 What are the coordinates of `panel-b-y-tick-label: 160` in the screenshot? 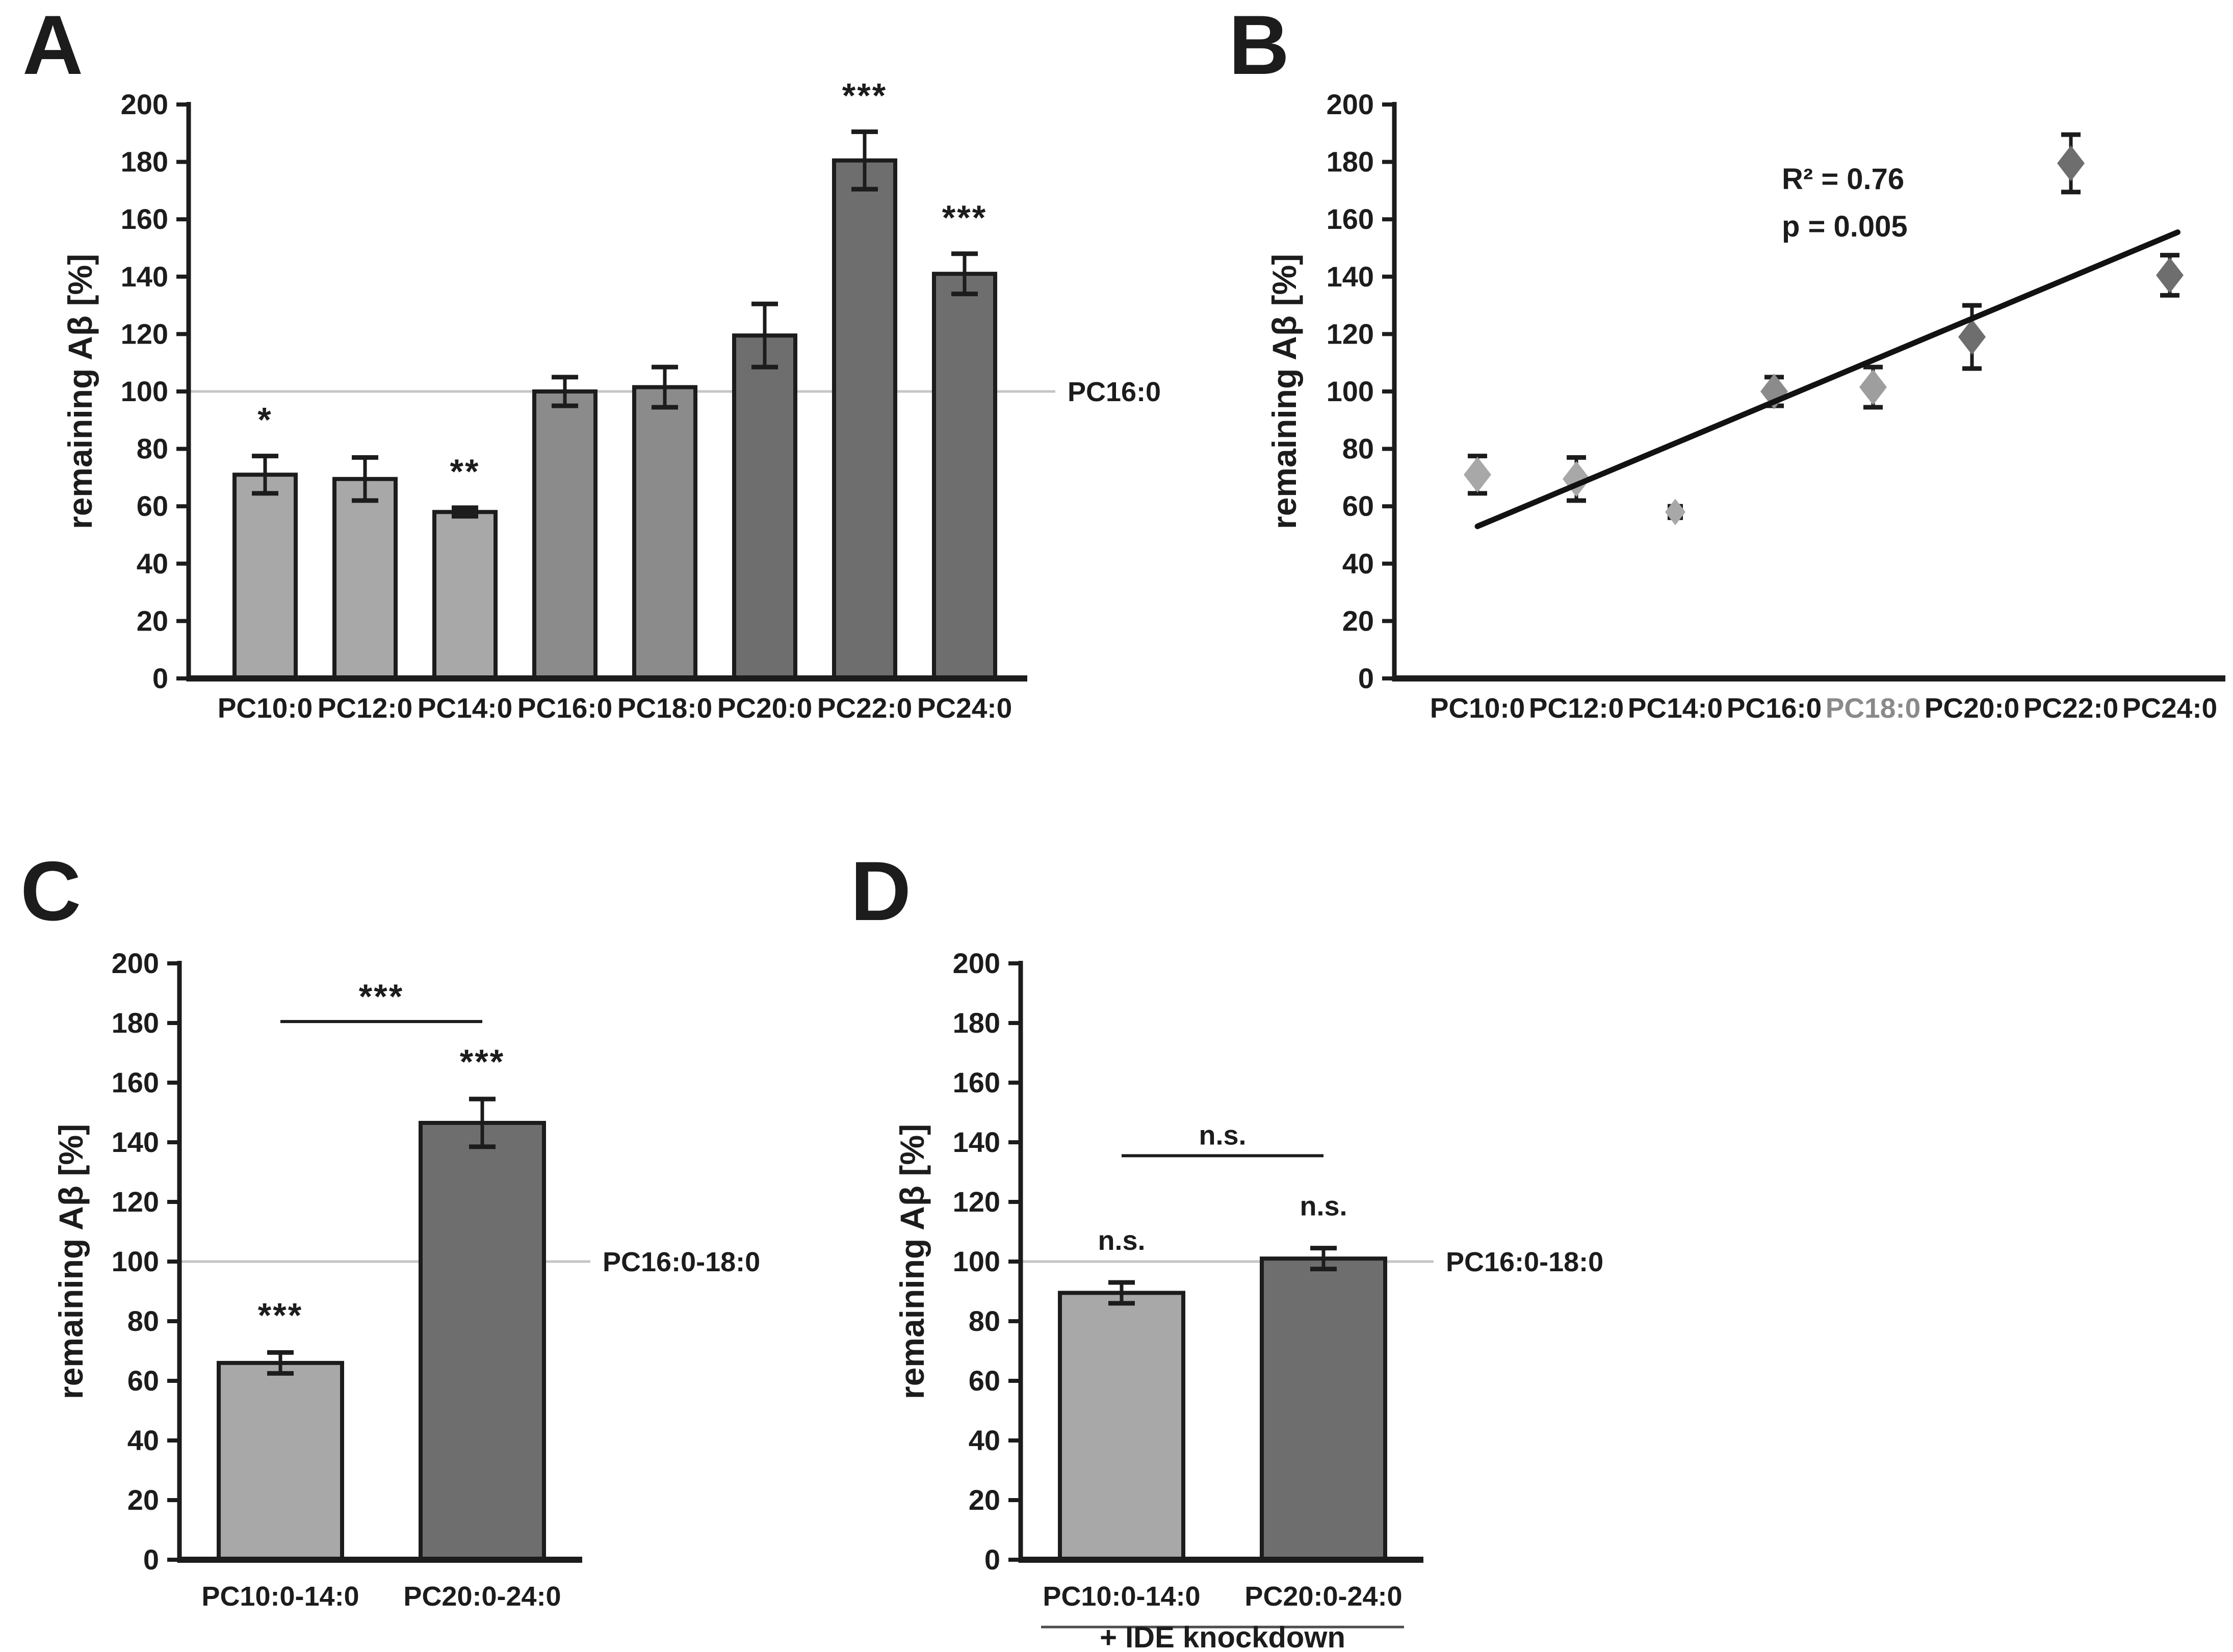 It's located at (1350, 219).